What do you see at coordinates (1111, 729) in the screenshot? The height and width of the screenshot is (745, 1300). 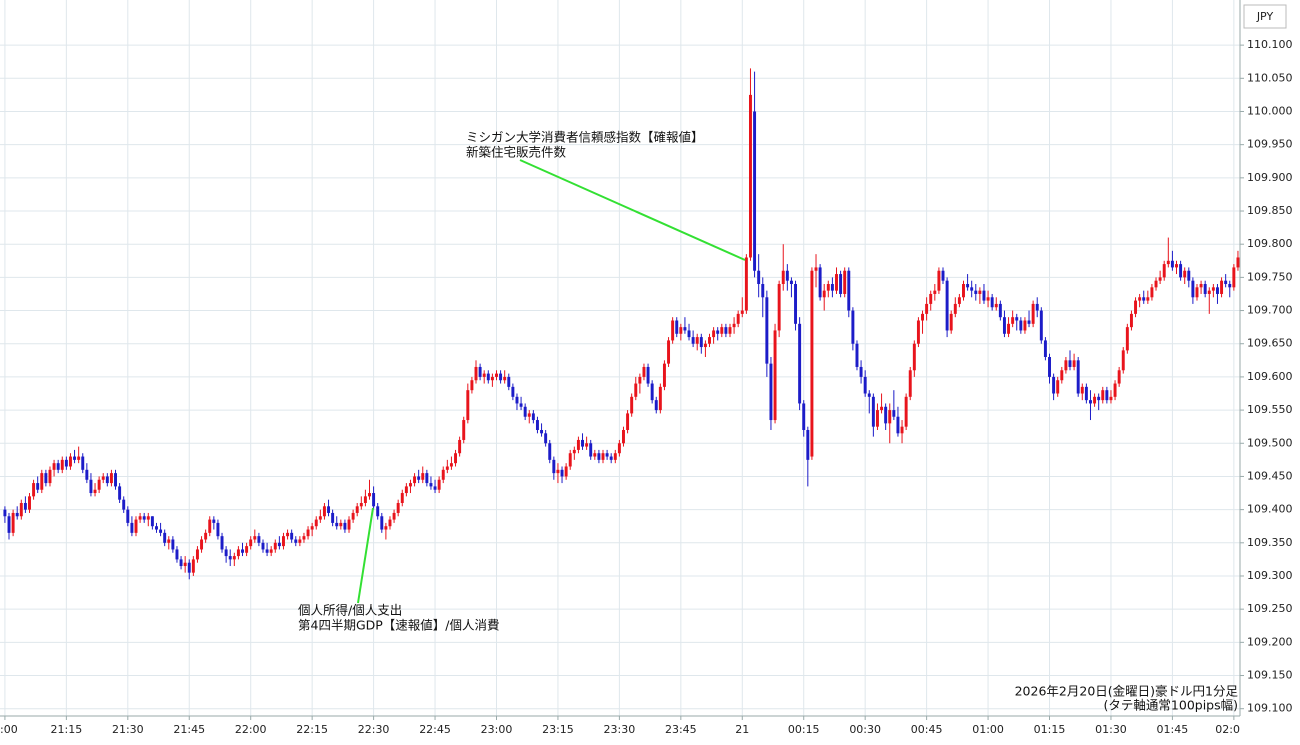 I see `x-tick-label: 01:30` at bounding box center [1111, 729].